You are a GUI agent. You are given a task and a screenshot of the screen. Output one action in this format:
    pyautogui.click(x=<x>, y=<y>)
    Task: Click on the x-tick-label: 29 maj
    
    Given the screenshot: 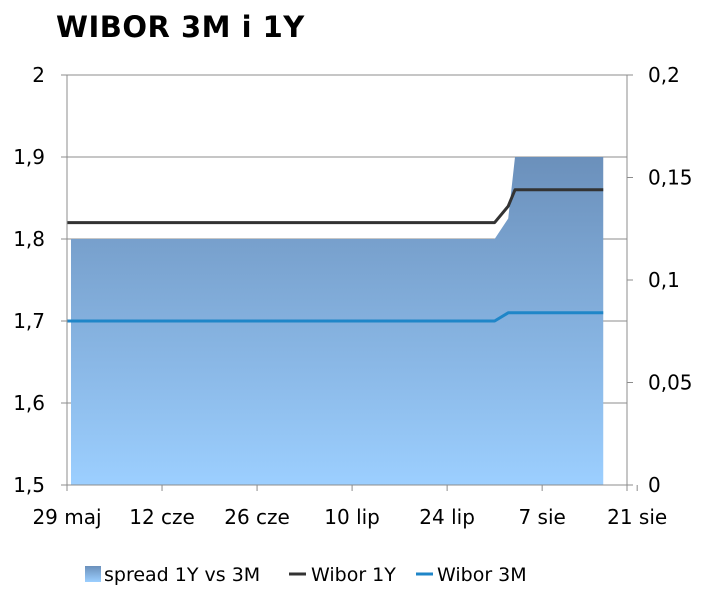 What is the action you would take?
    pyautogui.click(x=66, y=517)
    